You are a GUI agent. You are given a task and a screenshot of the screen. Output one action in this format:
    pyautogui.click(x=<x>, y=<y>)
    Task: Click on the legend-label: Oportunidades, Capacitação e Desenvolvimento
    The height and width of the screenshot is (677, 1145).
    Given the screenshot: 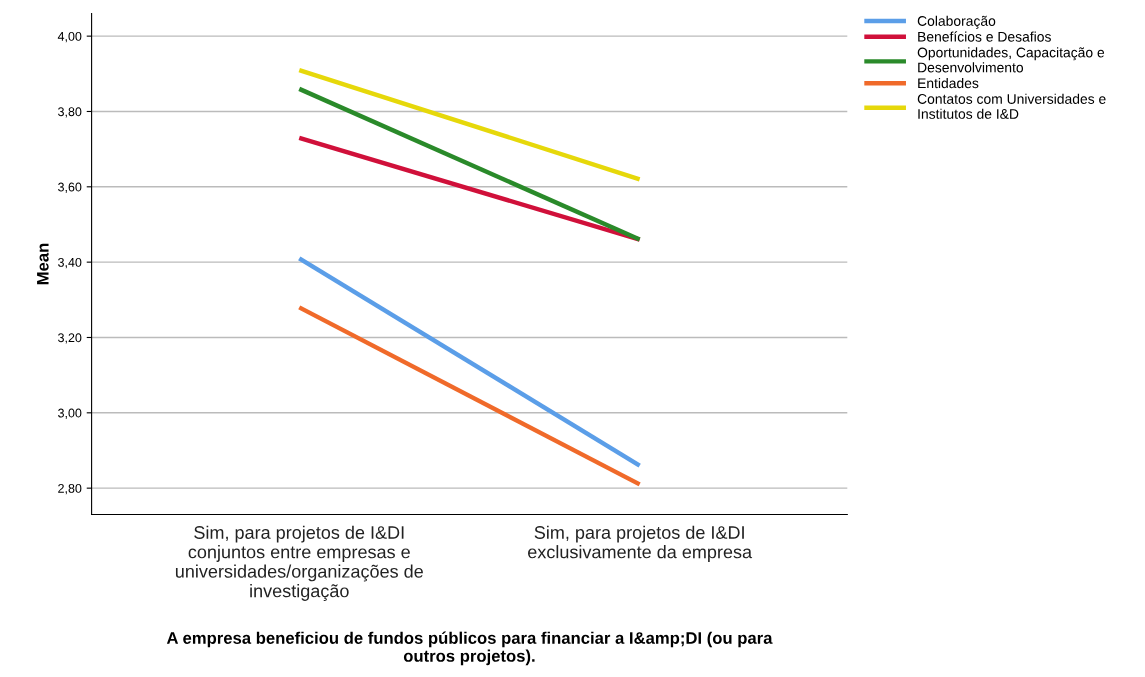 What is the action you would take?
    pyautogui.click(x=1011, y=60)
    